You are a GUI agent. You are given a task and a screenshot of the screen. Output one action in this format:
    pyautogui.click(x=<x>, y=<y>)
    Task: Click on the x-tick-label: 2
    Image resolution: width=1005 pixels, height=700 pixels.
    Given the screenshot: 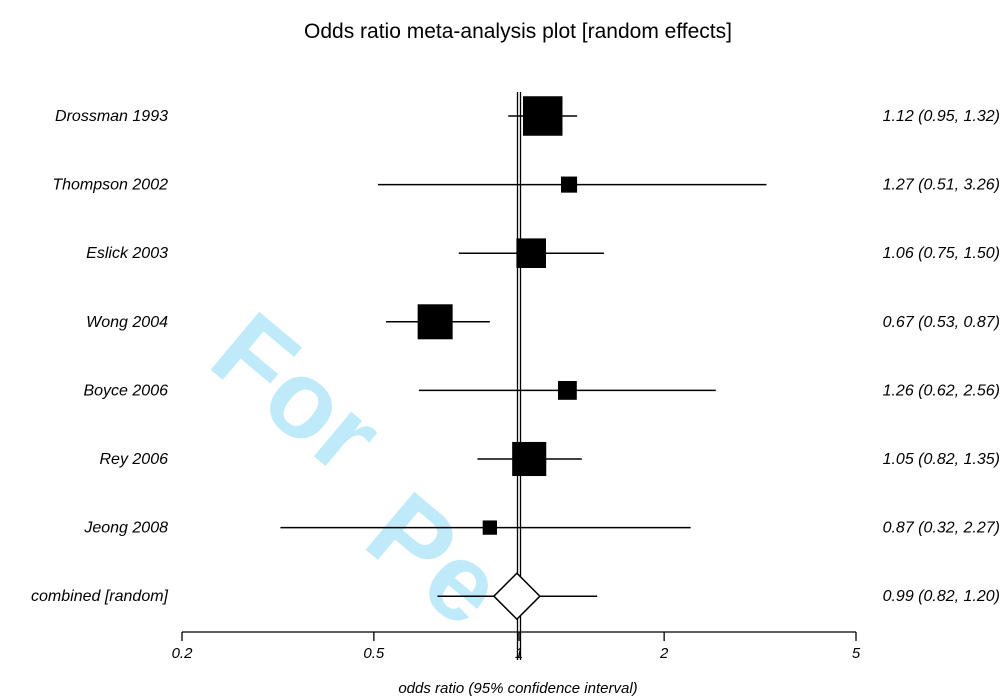 What is the action you would take?
    pyautogui.click(x=664, y=653)
    